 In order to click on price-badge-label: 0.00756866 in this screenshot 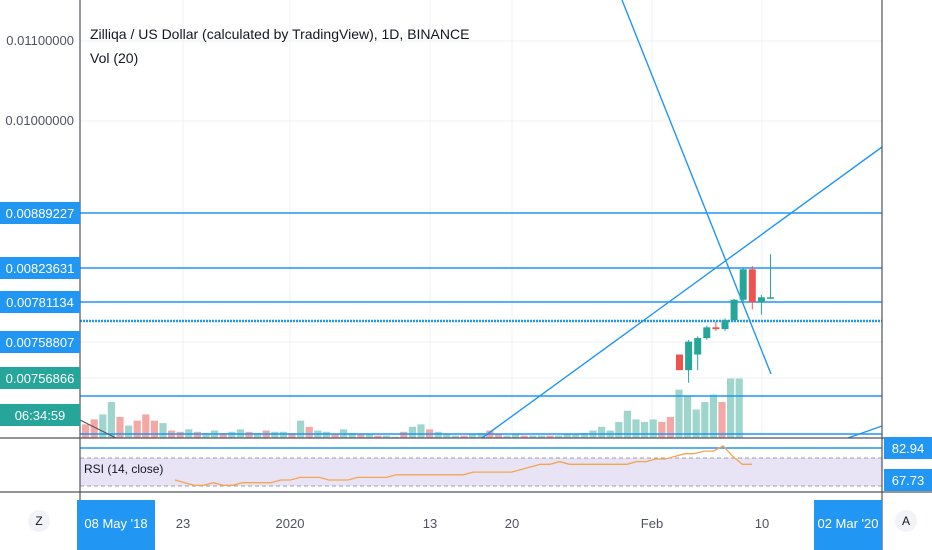, I will do `click(40, 378)`.